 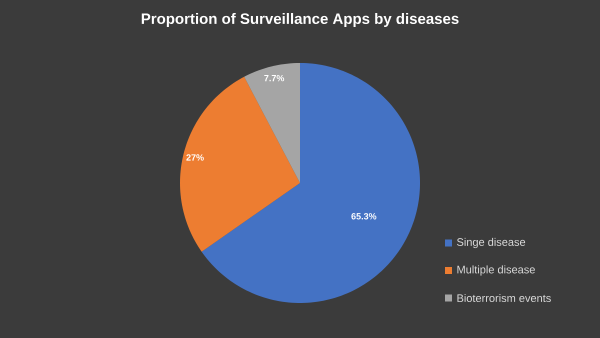 What do you see at coordinates (274, 78) in the screenshot?
I see `data-label: 7.7%` at bounding box center [274, 78].